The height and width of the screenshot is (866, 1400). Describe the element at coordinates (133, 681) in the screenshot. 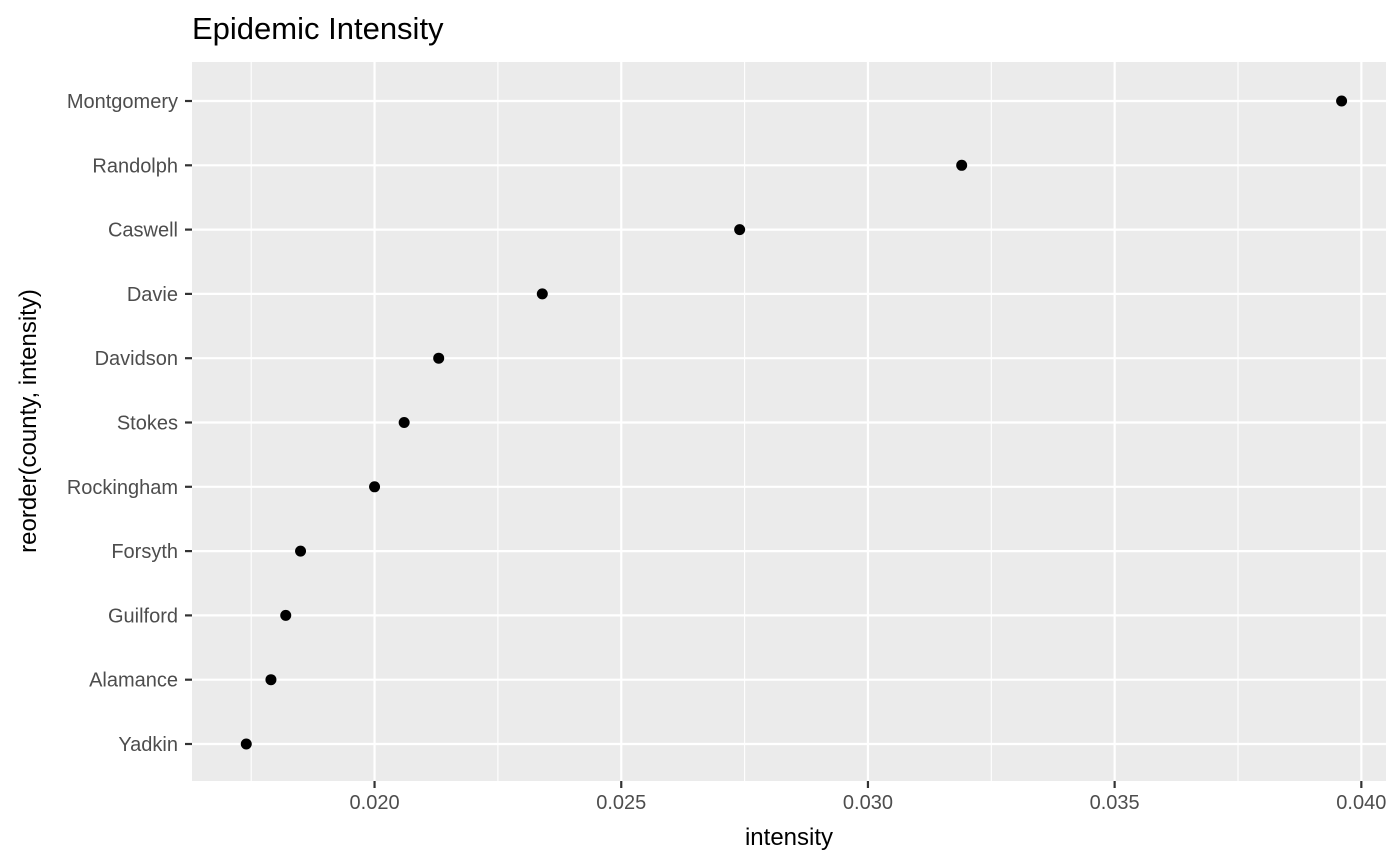

I see `y-tick-label: Alamance` at that location.